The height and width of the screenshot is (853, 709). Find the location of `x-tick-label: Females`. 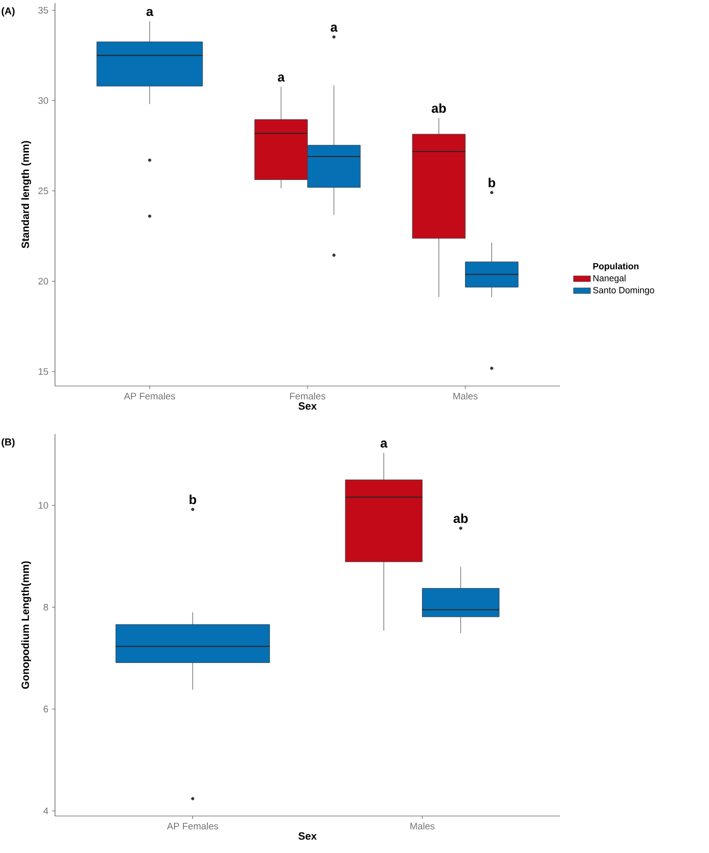

x-tick-label: Females is located at coordinates (308, 396).